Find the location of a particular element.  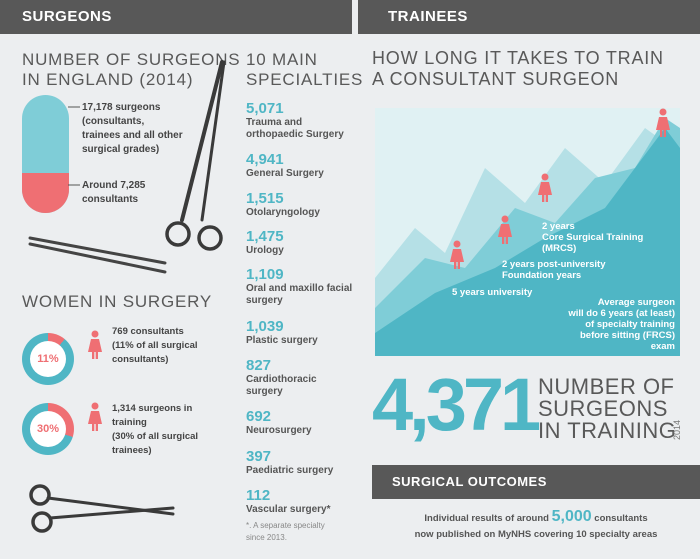

step-line: Core Surgical Training is located at coordinates (593, 237).